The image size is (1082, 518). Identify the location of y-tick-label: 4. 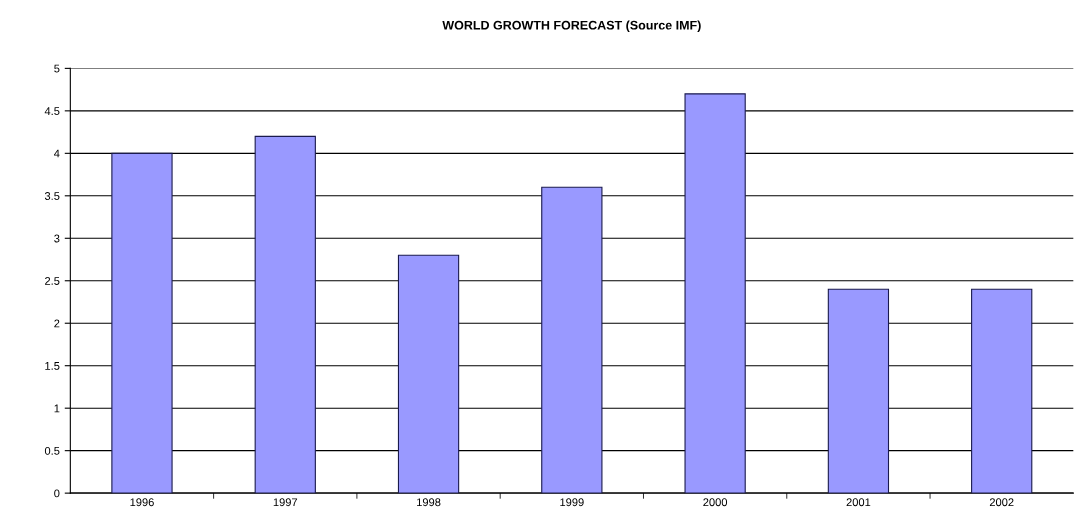
(56, 153).